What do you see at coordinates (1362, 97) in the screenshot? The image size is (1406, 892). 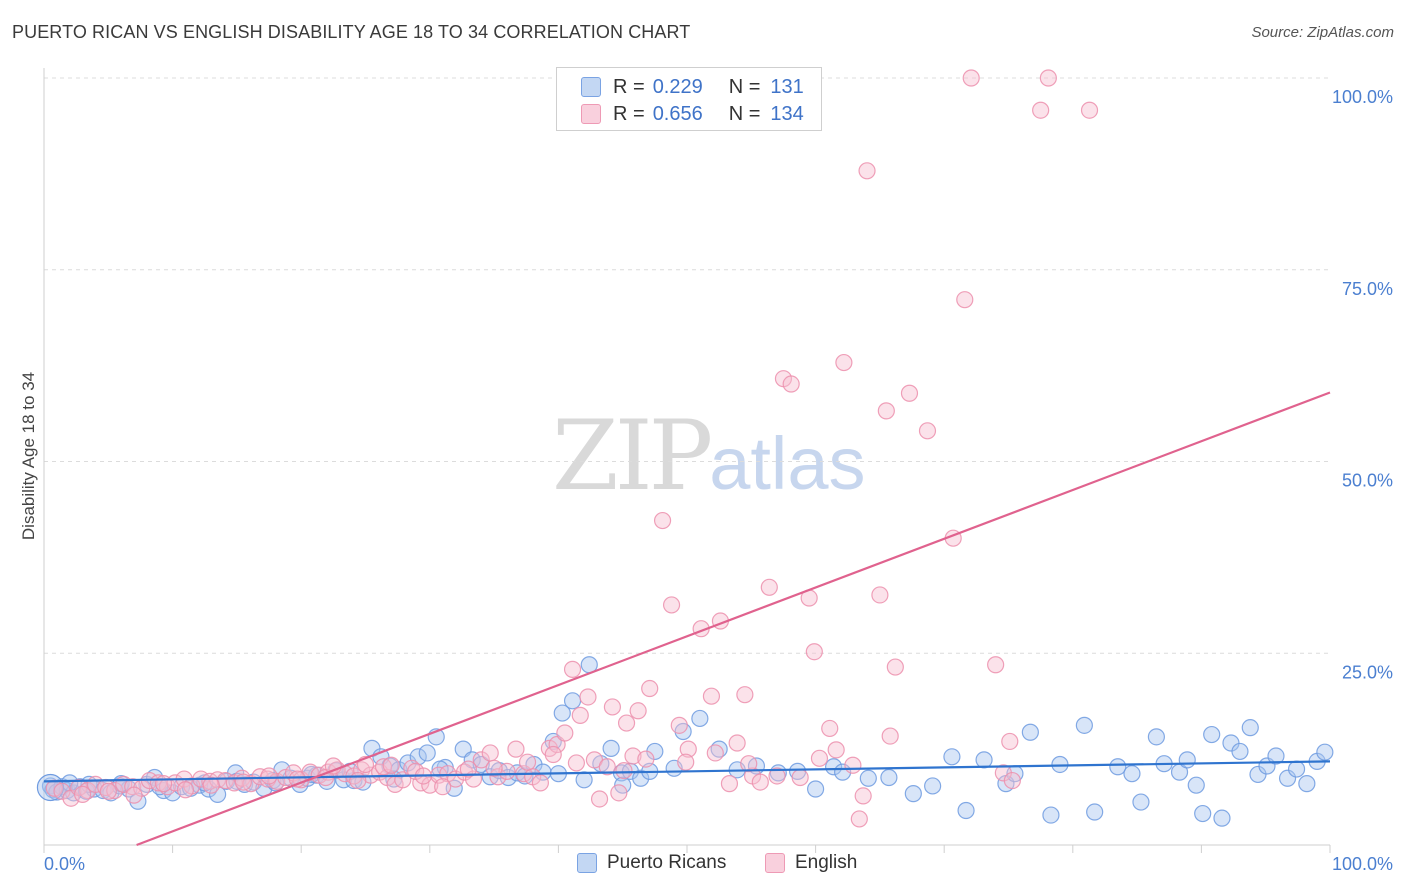 I see `y-tick-label: 100.0%` at bounding box center [1362, 97].